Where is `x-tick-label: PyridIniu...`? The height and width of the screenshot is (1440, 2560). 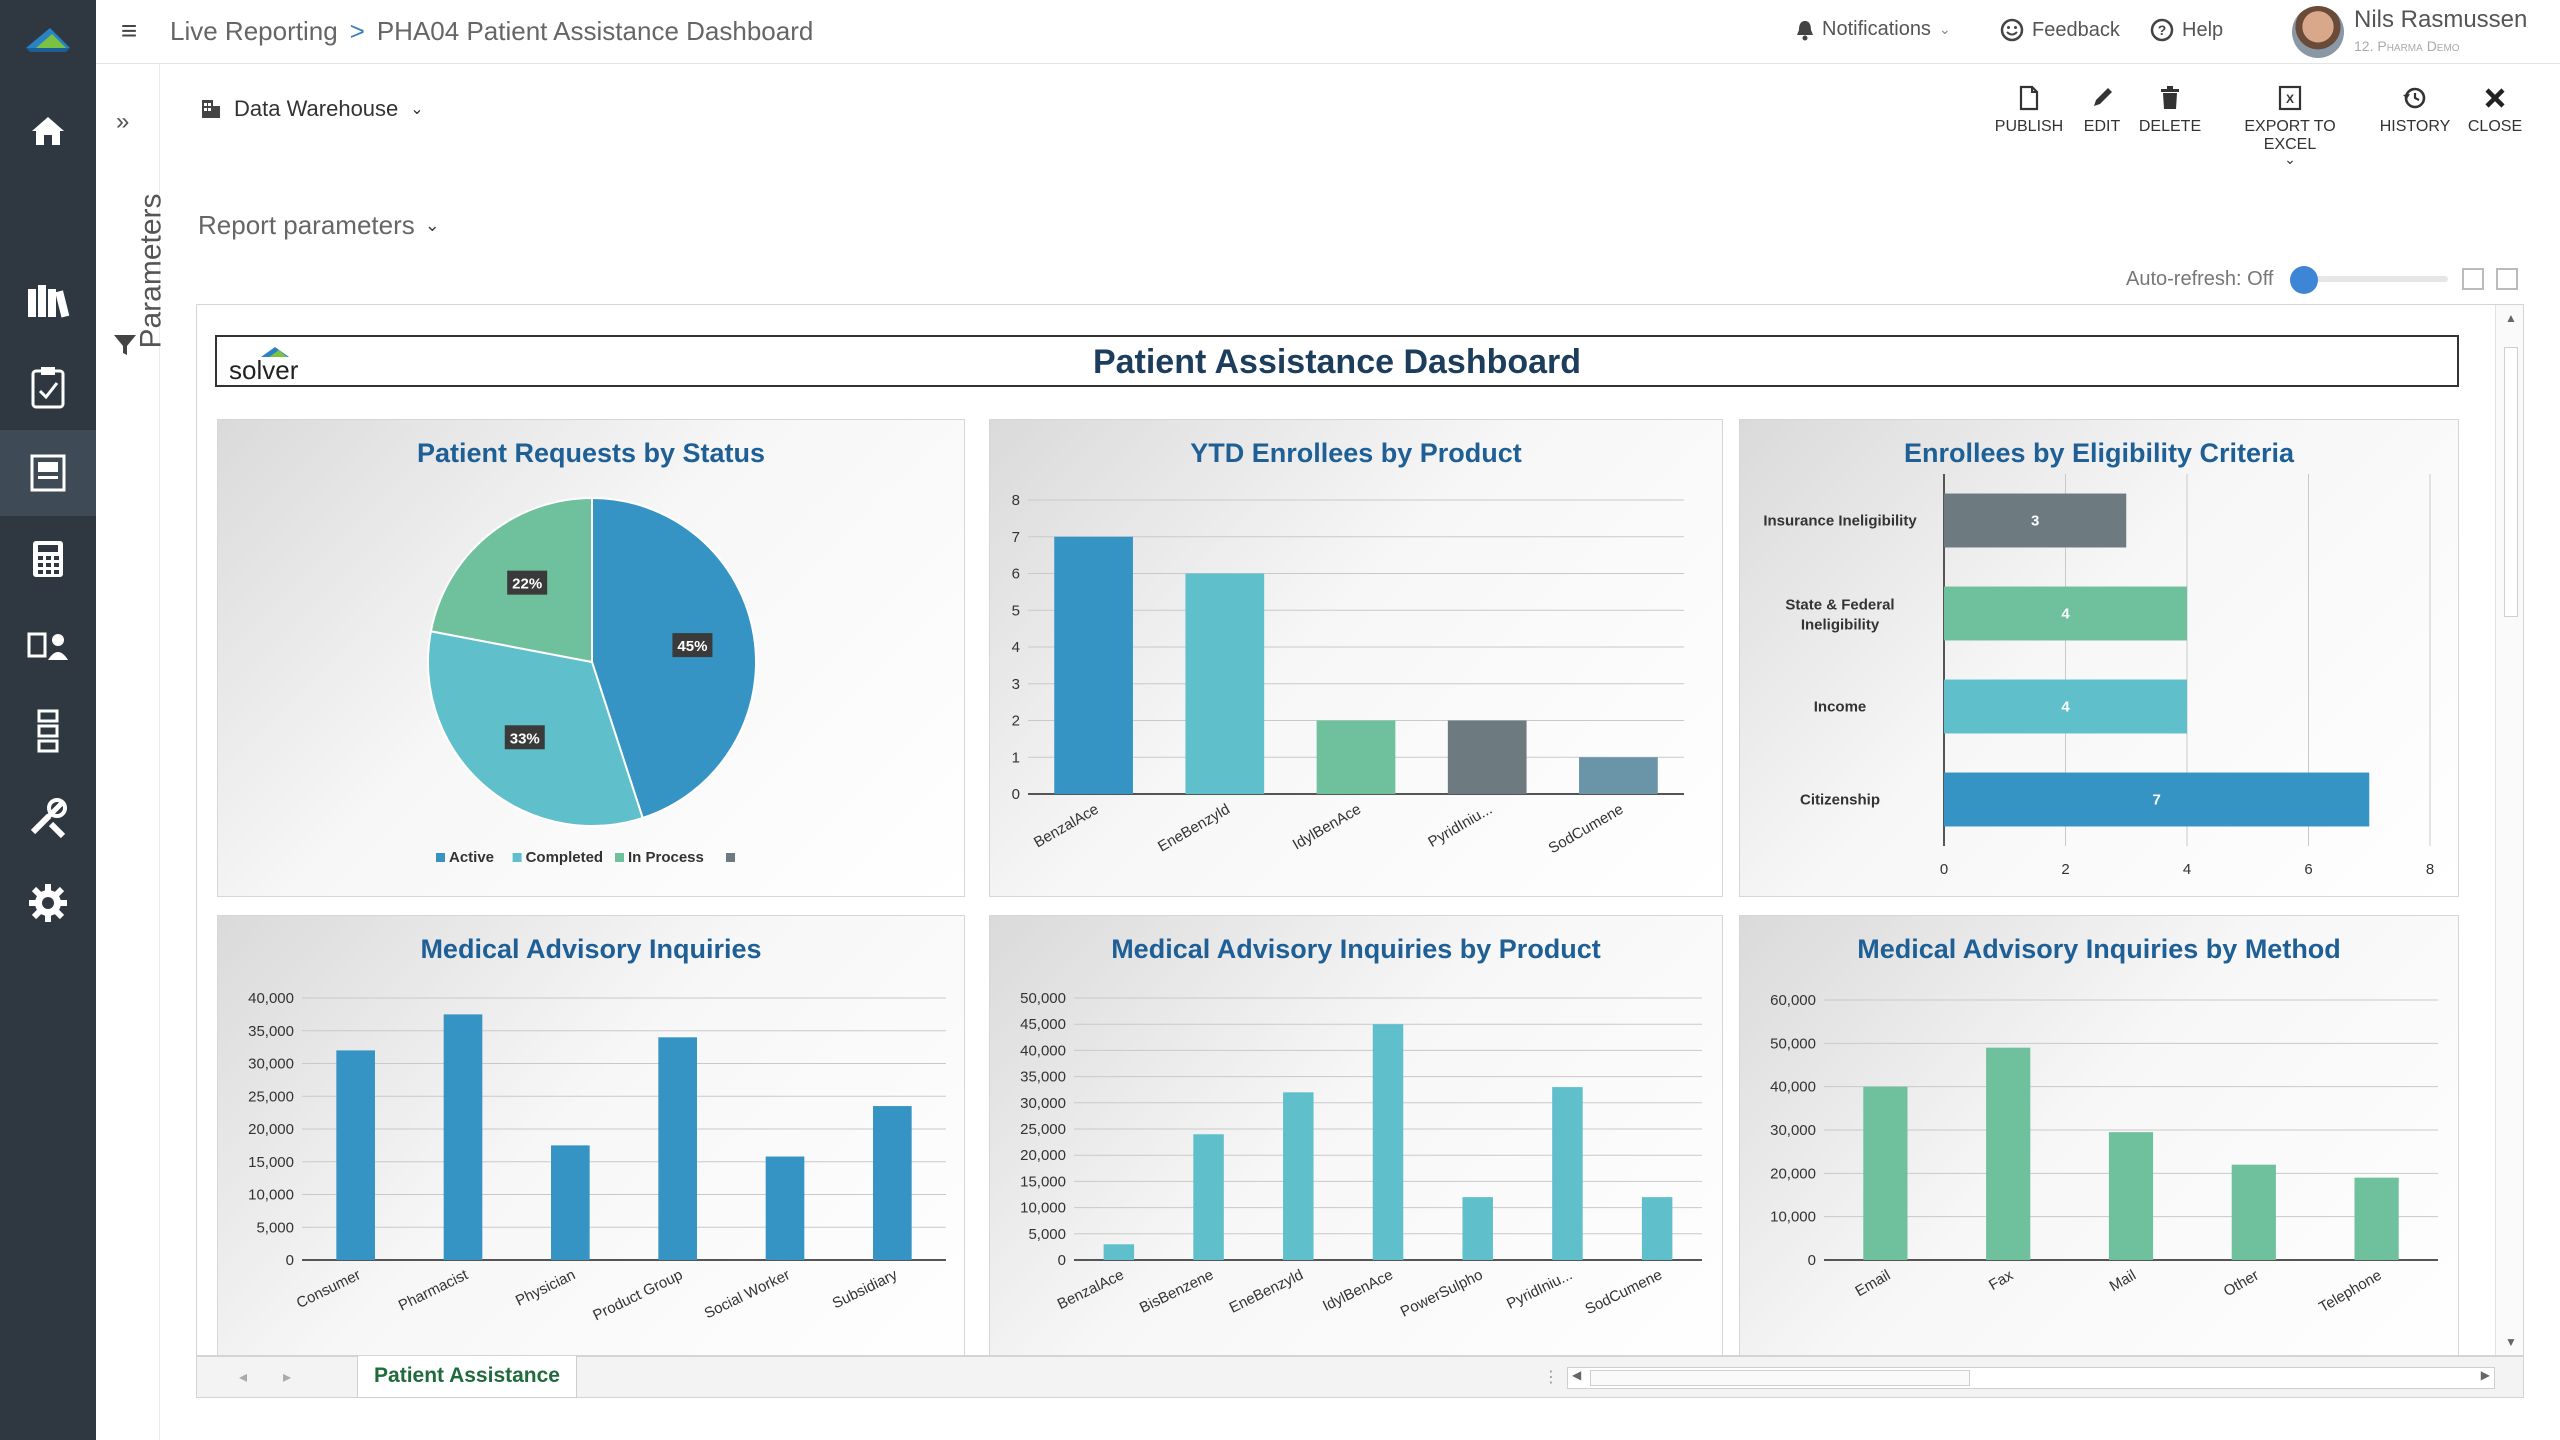 x-tick-label: PyridIniu... is located at coordinates (1460, 826).